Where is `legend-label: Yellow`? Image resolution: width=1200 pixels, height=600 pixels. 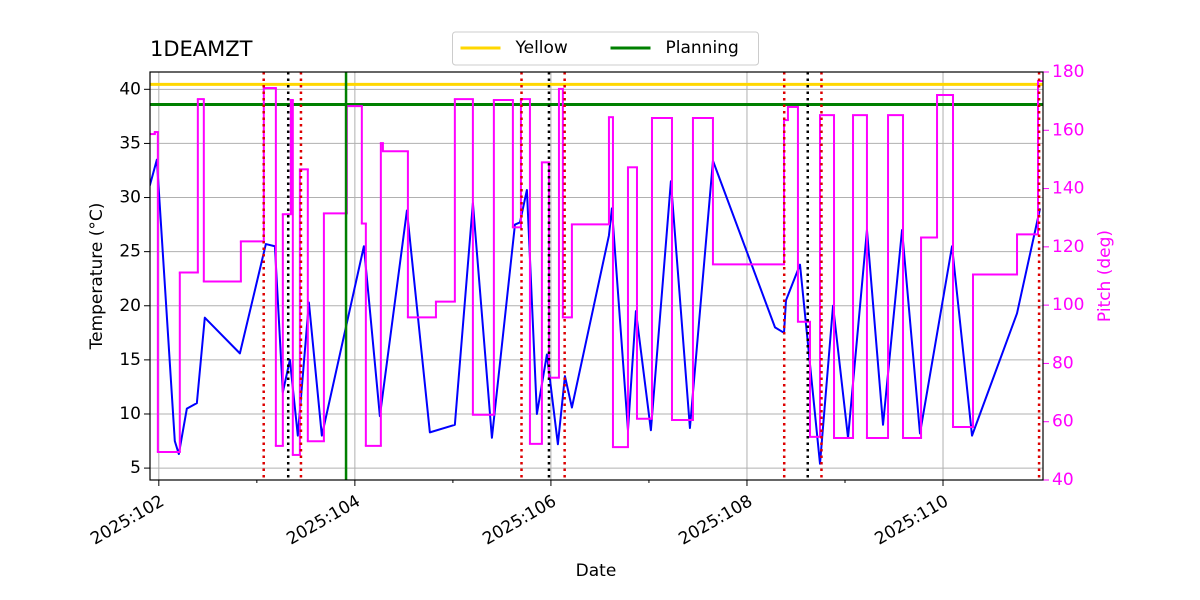 legend-label: Yellow is located at coordinates (541, 48).